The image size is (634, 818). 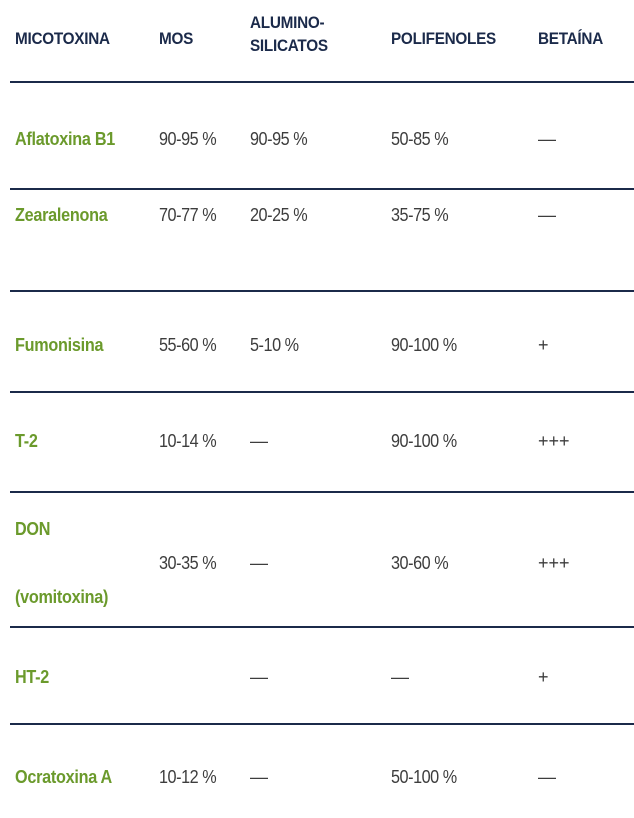 What do you see at coordinates (26, 440) in the screenshot?
I see `row-name: T-2` at bounding box center [26, 440].